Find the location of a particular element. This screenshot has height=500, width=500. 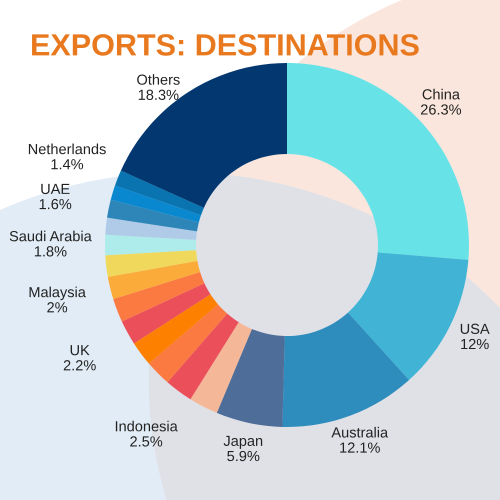

data-label: 2% is located at coordinates (57, 307).